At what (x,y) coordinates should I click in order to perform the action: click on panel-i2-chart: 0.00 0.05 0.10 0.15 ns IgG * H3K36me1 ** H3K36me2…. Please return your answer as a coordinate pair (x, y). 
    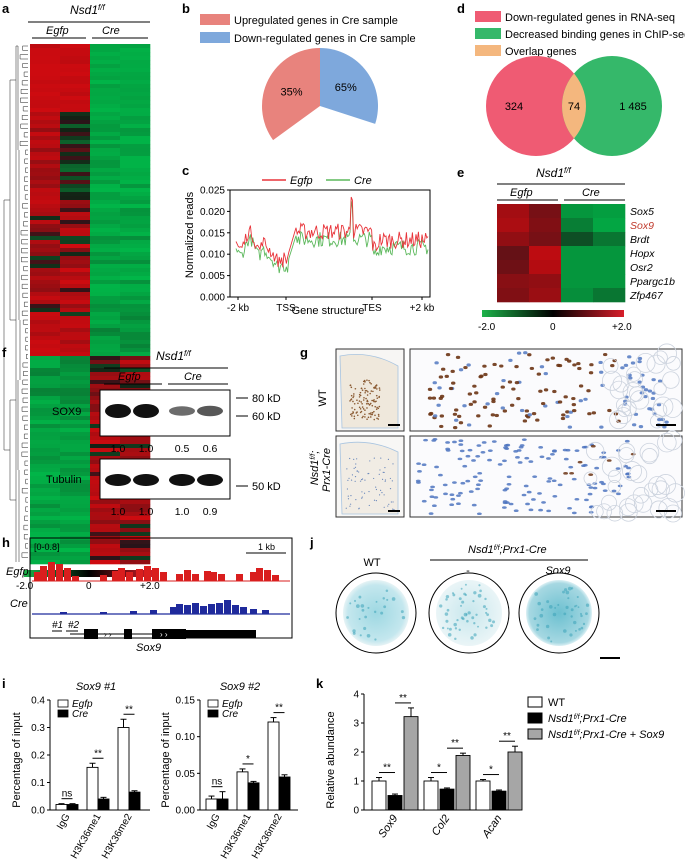
    Looking at the image, I should click on (237, 778).